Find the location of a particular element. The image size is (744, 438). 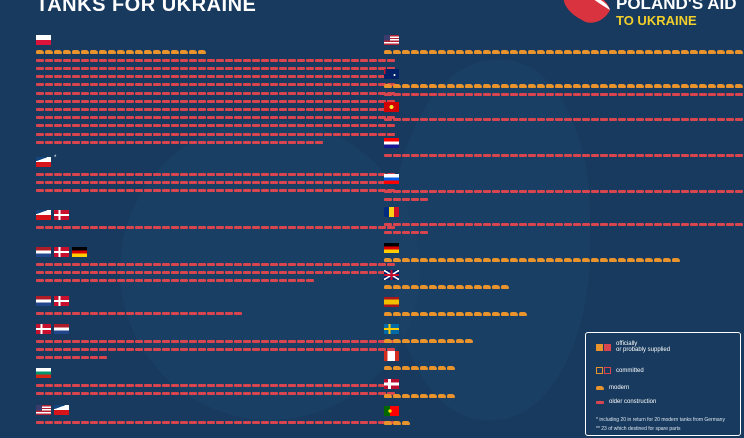

logo-subtitle: TO UKRAINE is located at coordinates (656, 20).